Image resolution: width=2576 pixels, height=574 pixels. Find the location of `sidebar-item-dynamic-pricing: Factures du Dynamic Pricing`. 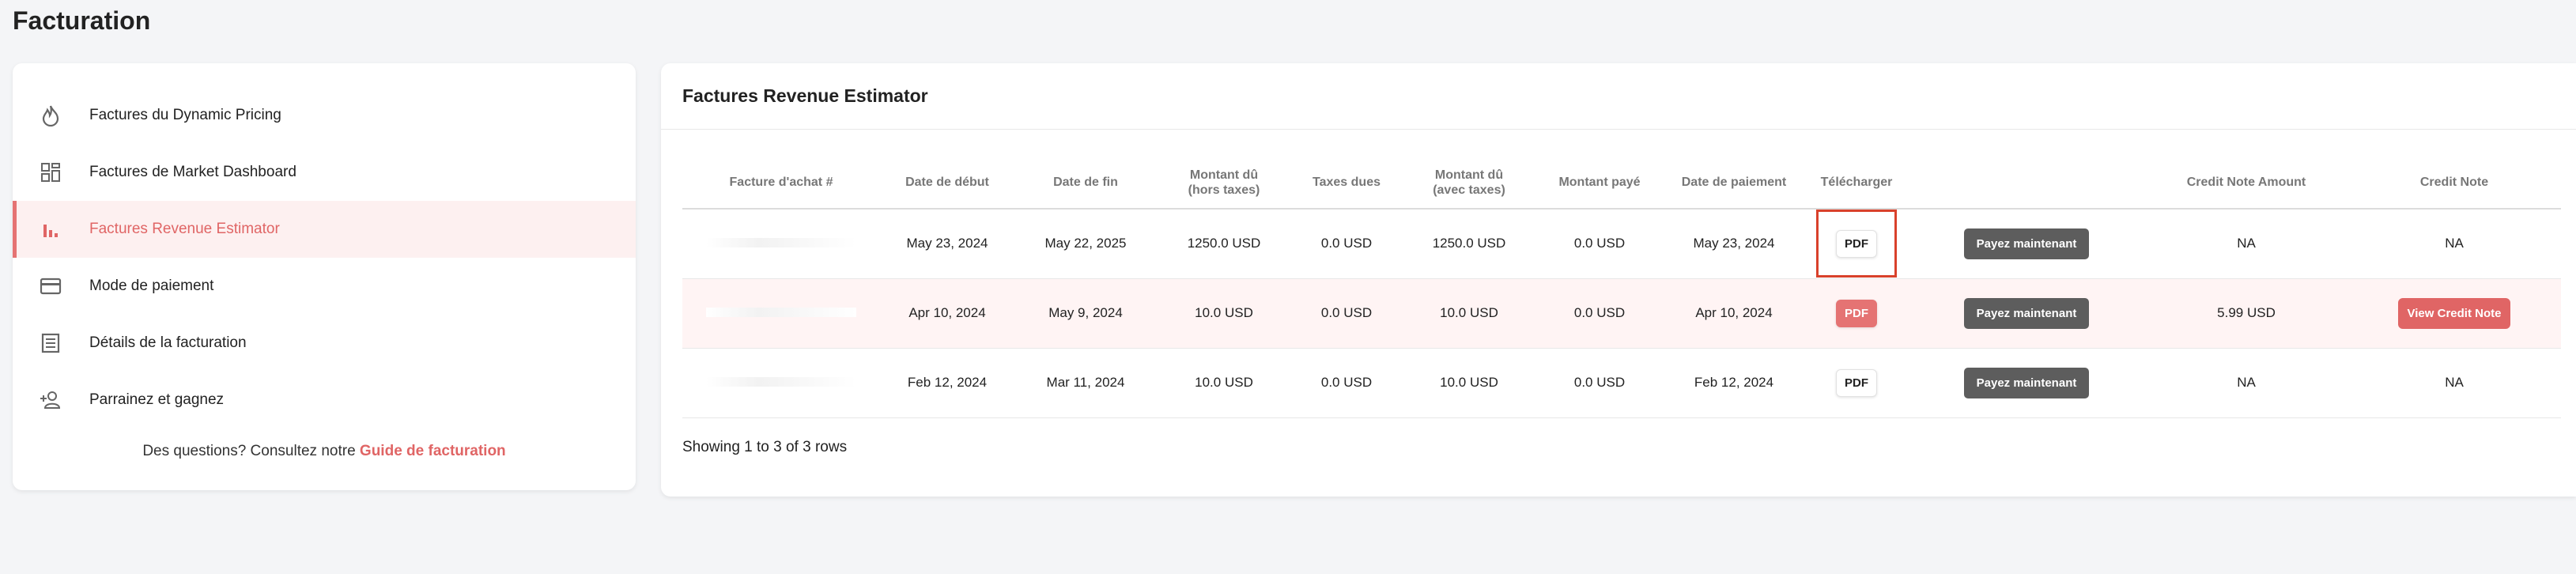

sidebar-item-dynamic-pricing: Factures du Dynamic Pricing is located at coordinates (324, 115).